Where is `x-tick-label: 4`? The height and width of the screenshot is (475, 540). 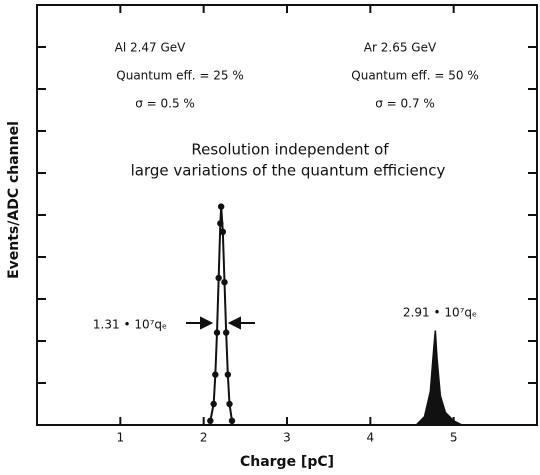
x-tick-label: 4 is located at coordinates (371, 438).